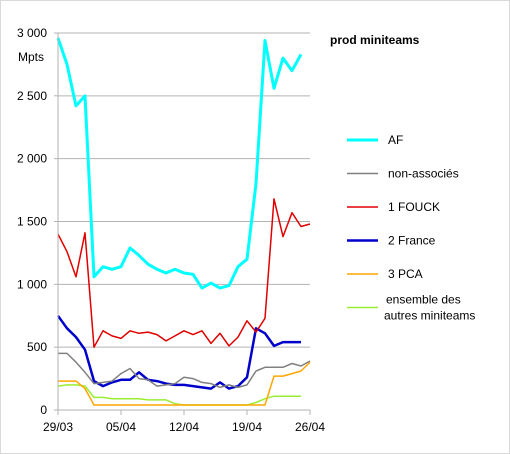  Describe the element at coordinates (247, 427) in the screenshot. I see `x-tick-label: 19/04` at that location.